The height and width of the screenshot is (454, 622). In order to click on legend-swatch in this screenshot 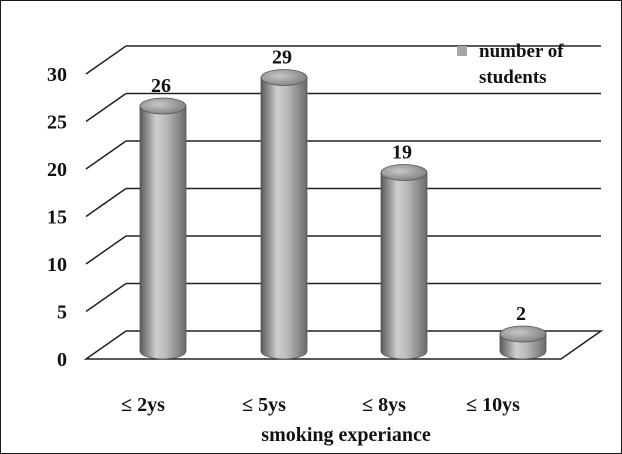, I will do `click(462, 51)`.